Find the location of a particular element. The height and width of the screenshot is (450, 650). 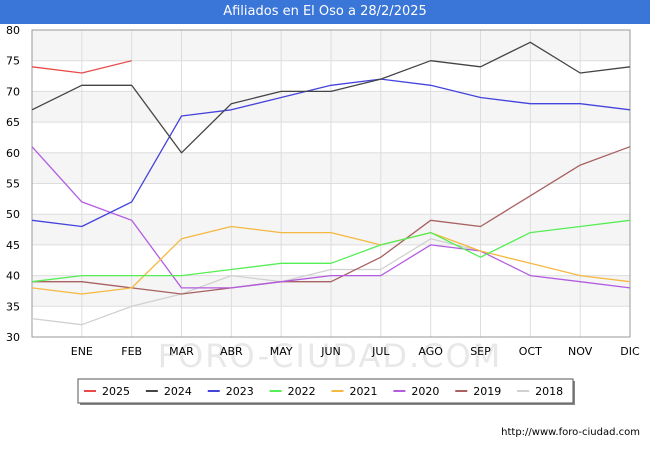

legend: 2025 2024 2023 2022 2021 2020 2019 2018 is located at coordinates (326, 391).